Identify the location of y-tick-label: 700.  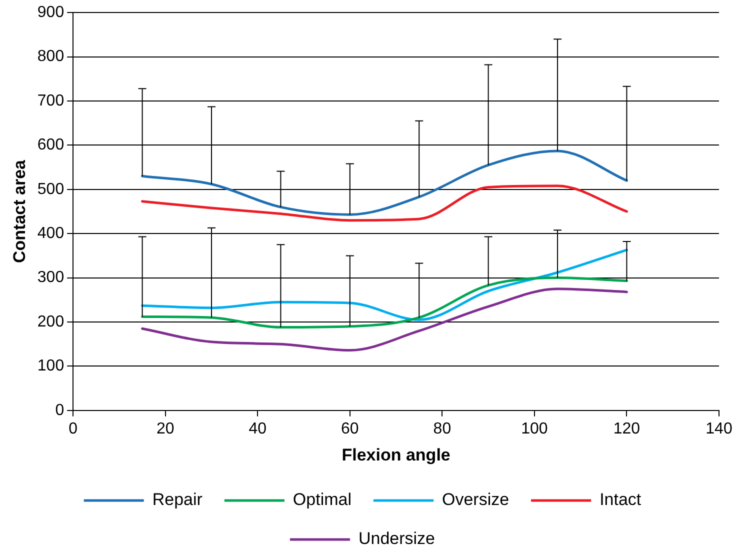
(50, 101).